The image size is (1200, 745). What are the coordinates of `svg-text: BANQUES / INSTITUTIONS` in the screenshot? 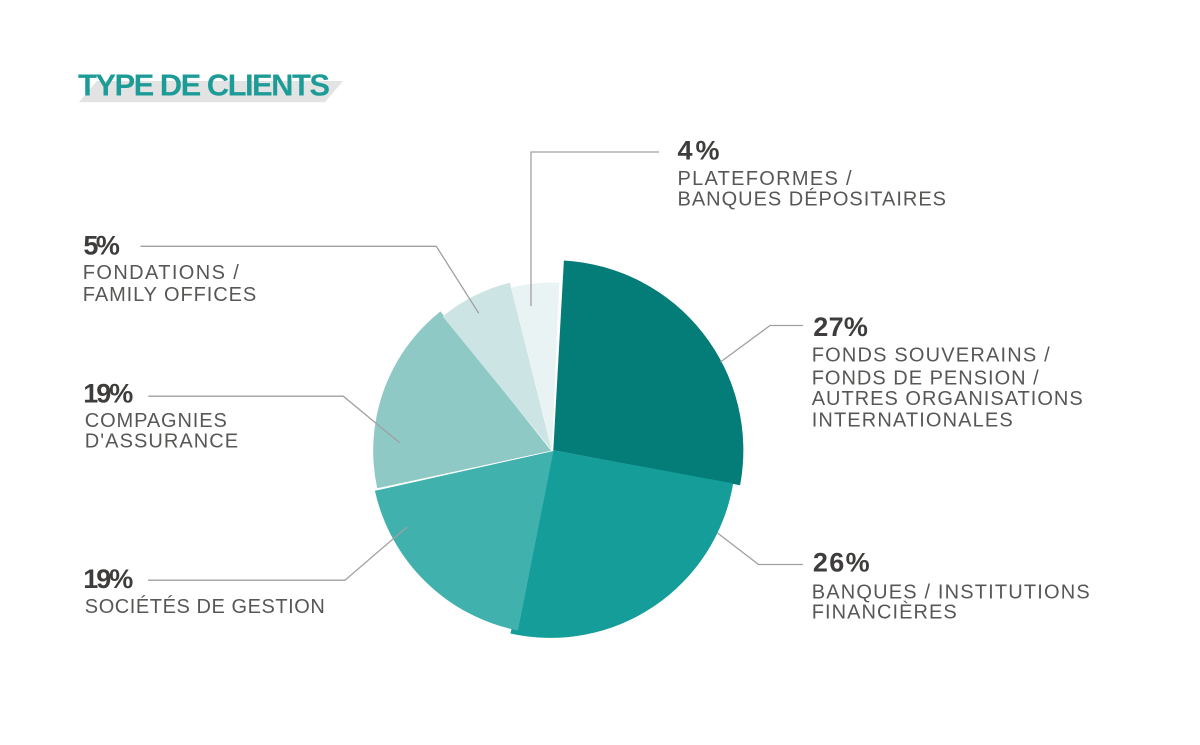 It's located at (951, 592).